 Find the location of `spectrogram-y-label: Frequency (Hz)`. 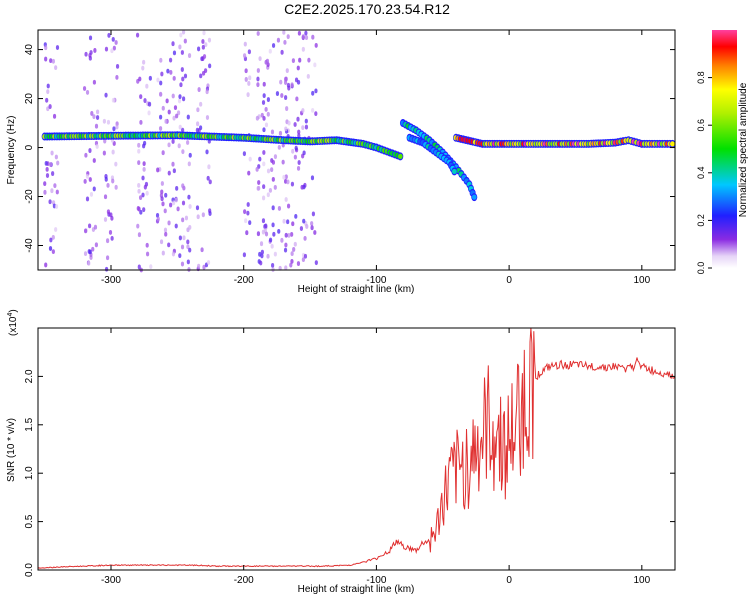

spectrogram-y-label: Frequency (Hz) is located at coordinates (11, 150).